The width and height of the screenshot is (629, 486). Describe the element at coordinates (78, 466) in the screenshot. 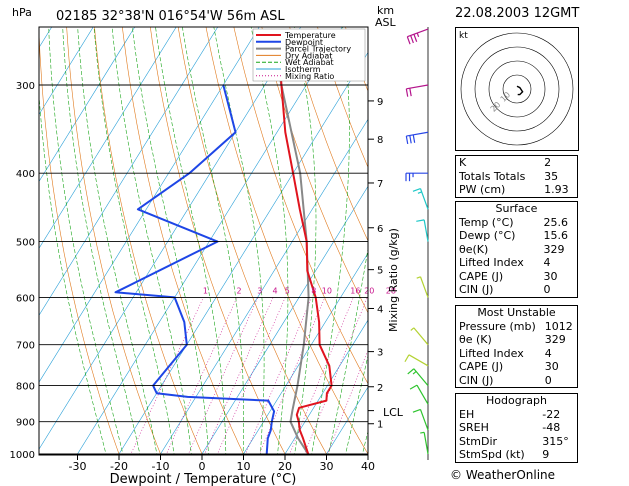

I see `x-tick-label: -30` at that location.